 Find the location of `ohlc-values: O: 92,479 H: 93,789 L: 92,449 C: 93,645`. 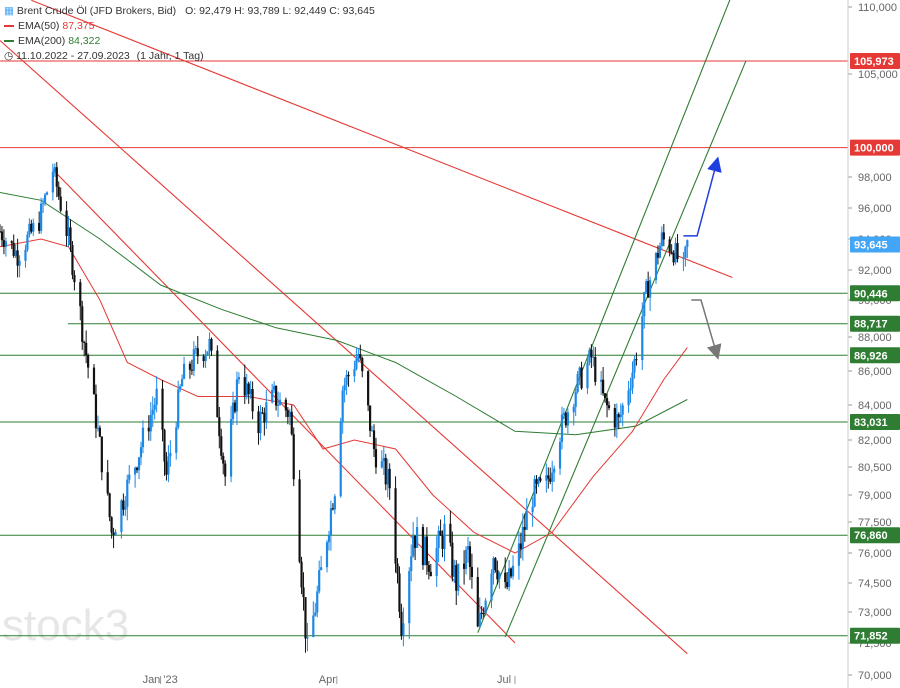

ohlc-values: O: 92,479 H: 93,789 L: 92,449 C: 93,645 is located at coordinates (280, 11).